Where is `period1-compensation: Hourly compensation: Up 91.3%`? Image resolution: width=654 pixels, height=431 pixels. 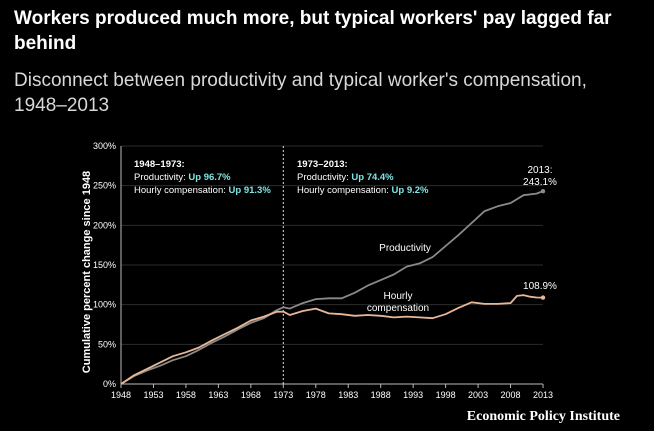 period1-compensation: Hourly compensation: Up 91.3% is located at coordinates (202, 190).